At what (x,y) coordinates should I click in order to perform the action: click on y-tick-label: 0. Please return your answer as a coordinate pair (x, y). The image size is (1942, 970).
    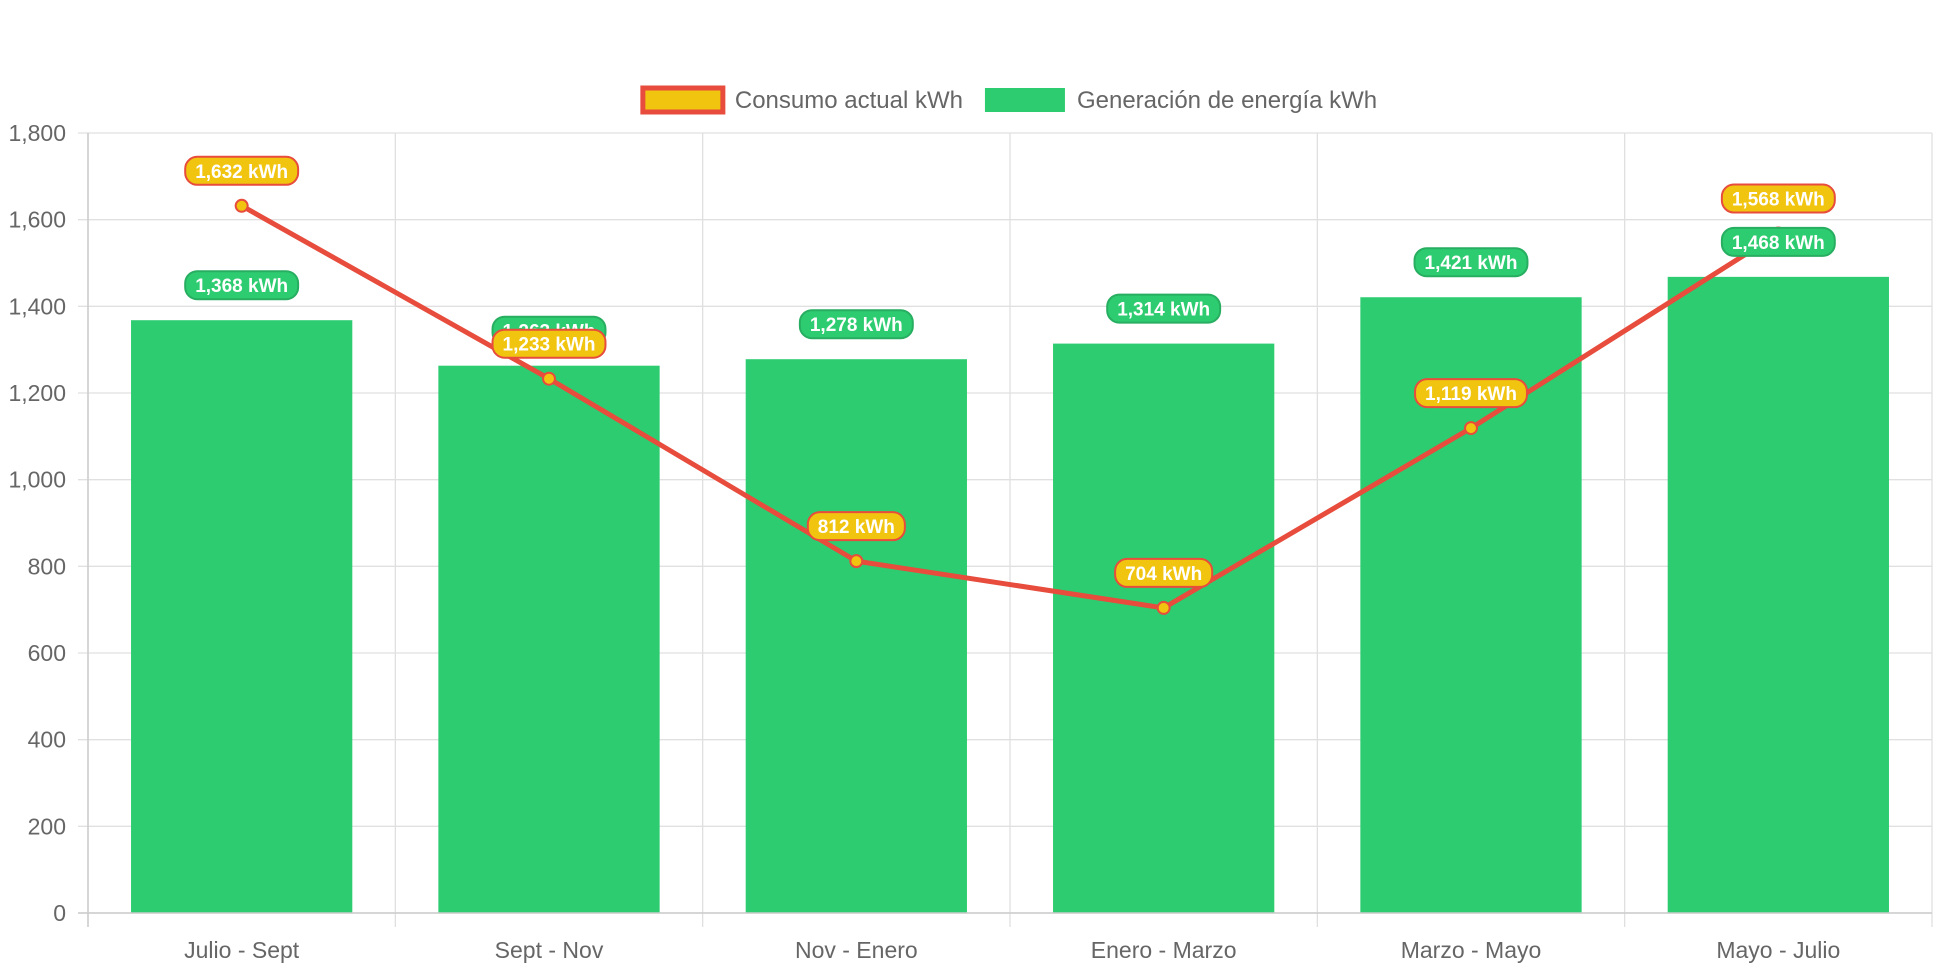
    Looking at the image, I should click on (59, 913).